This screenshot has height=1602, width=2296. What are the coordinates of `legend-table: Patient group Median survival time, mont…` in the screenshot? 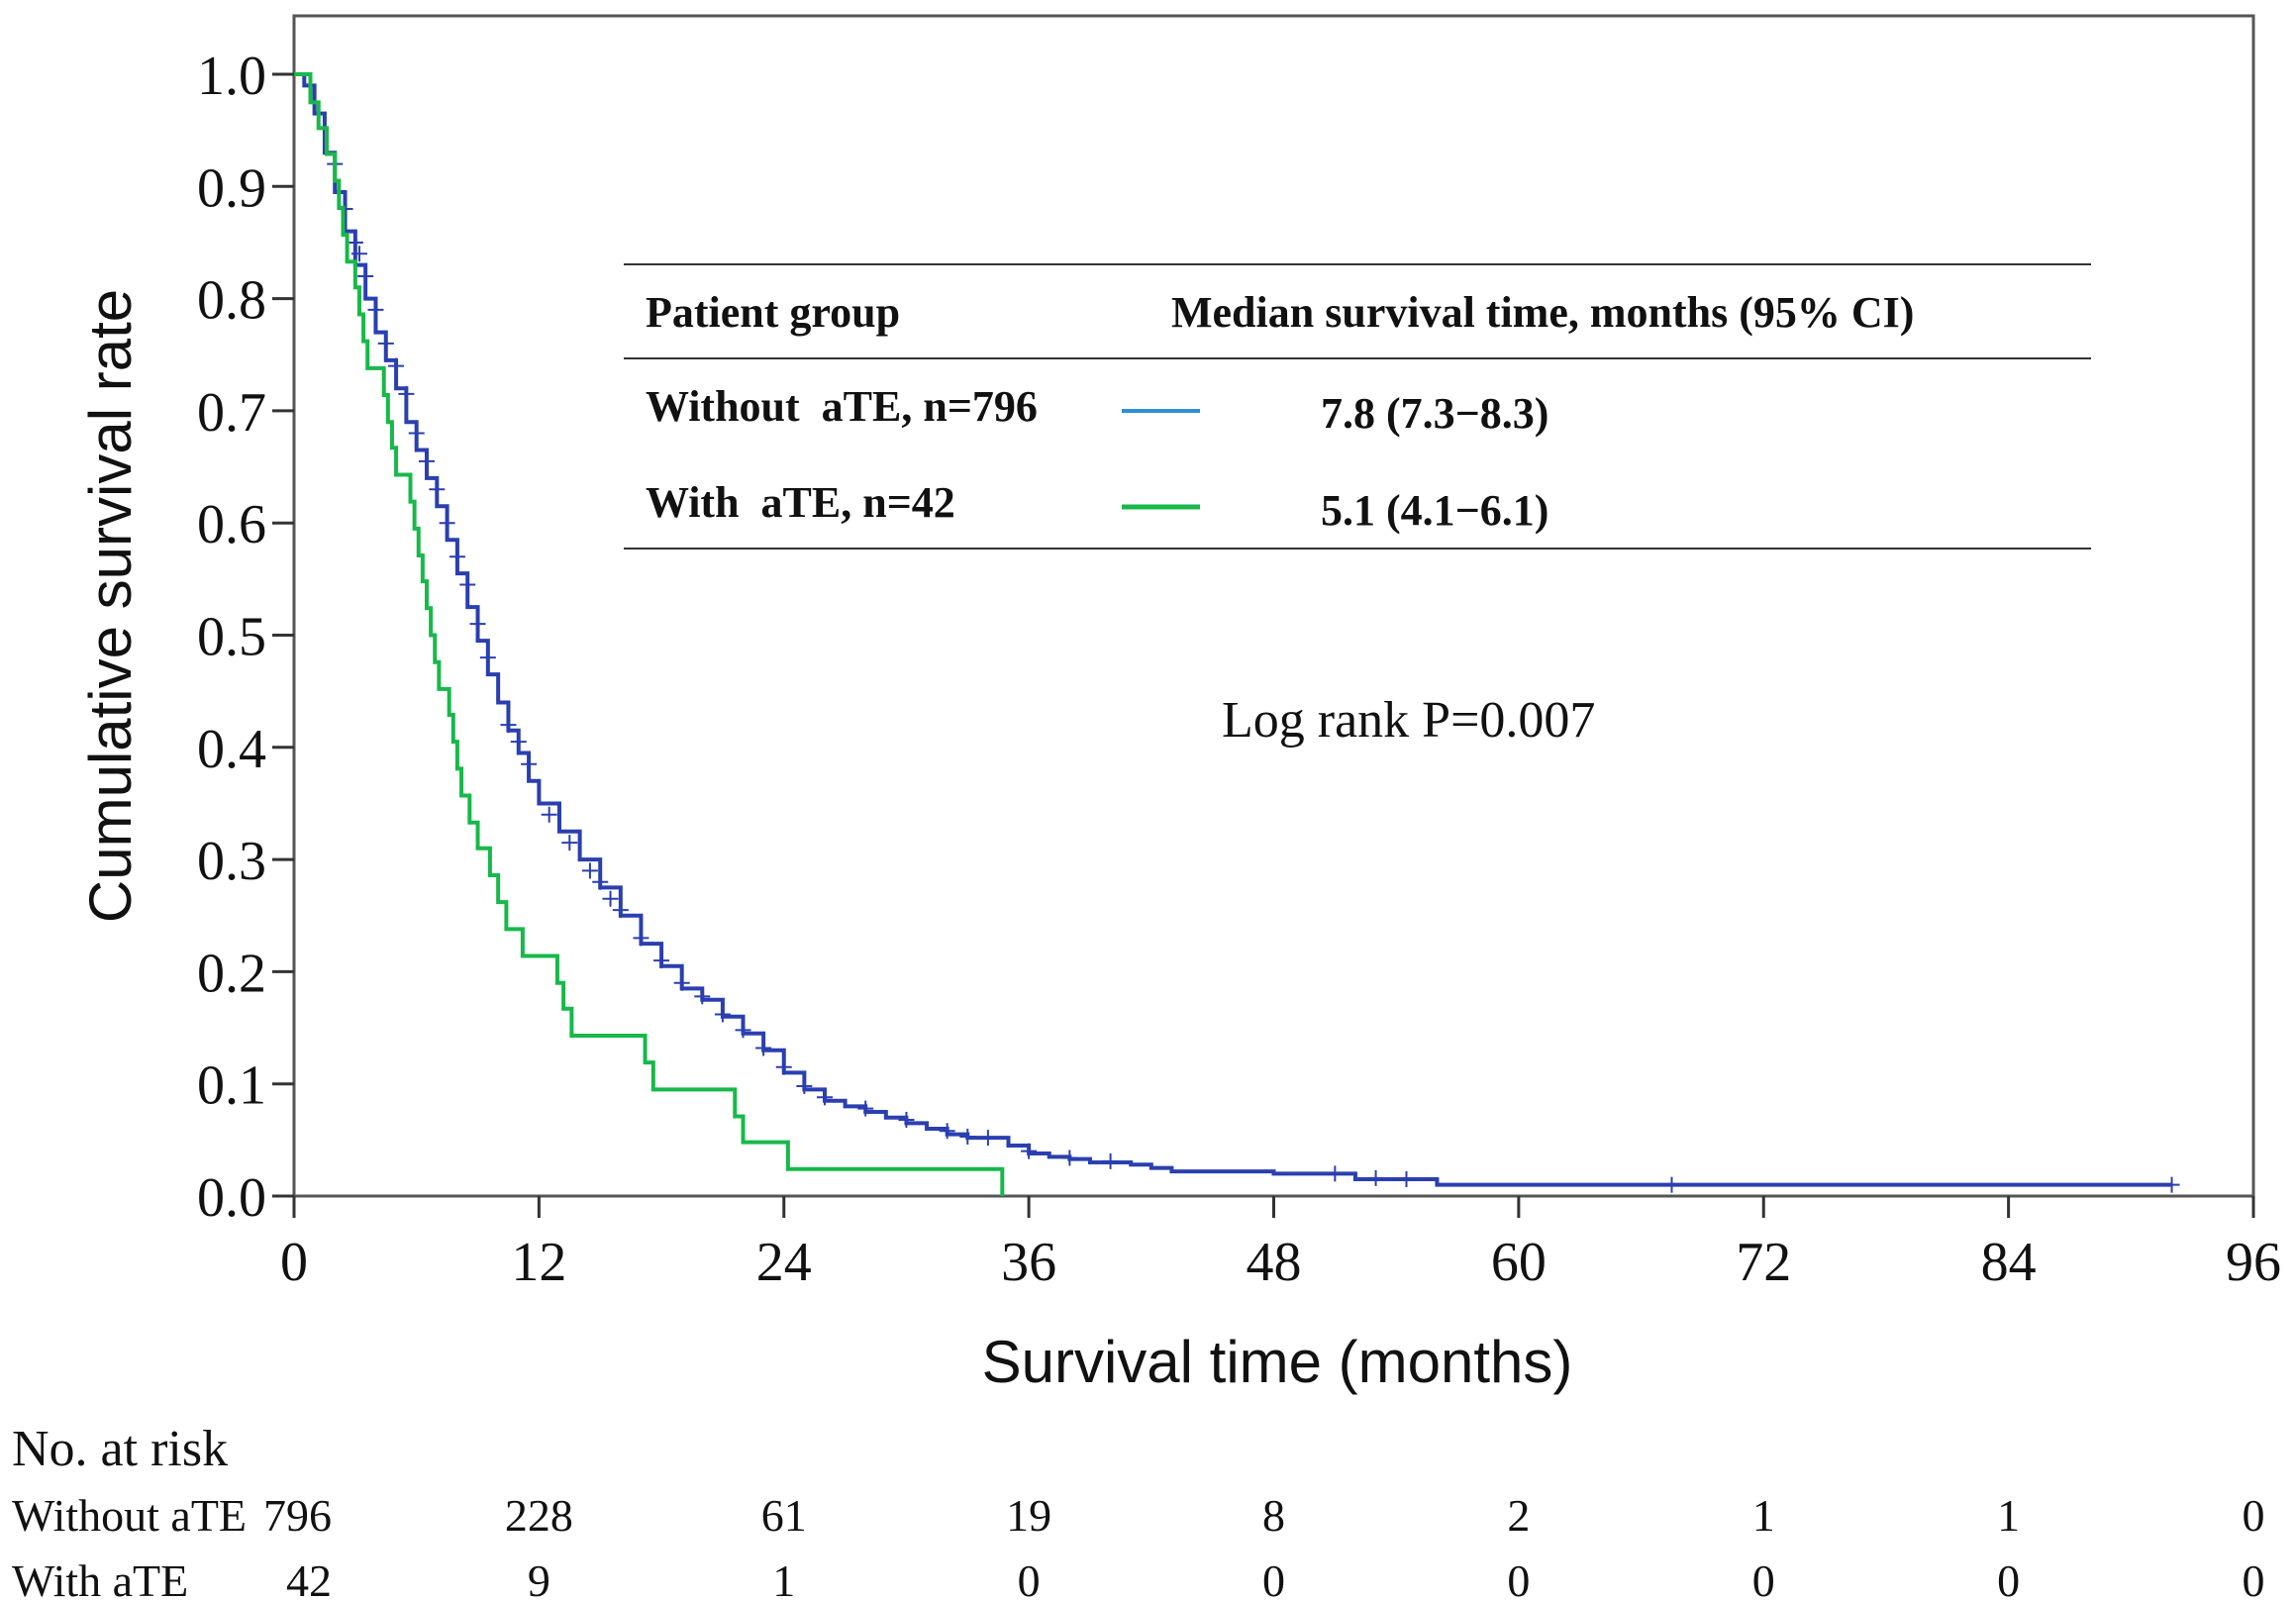 It's located at (1358, 406).